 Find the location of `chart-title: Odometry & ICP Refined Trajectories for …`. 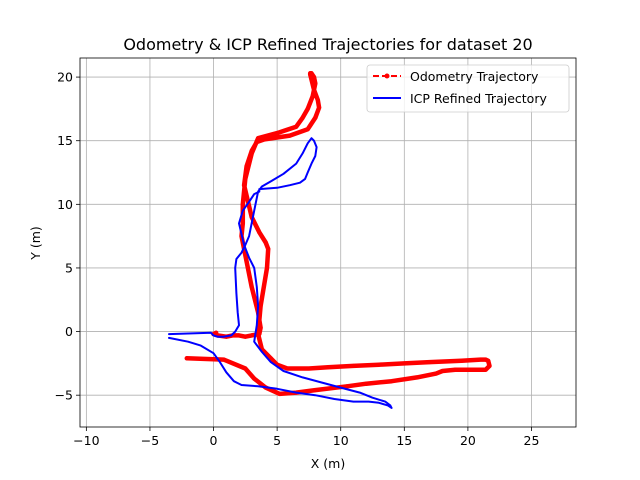

chart-title: Odometry & ICP Refined Trajectories for … is located at coordinates (327, 44).